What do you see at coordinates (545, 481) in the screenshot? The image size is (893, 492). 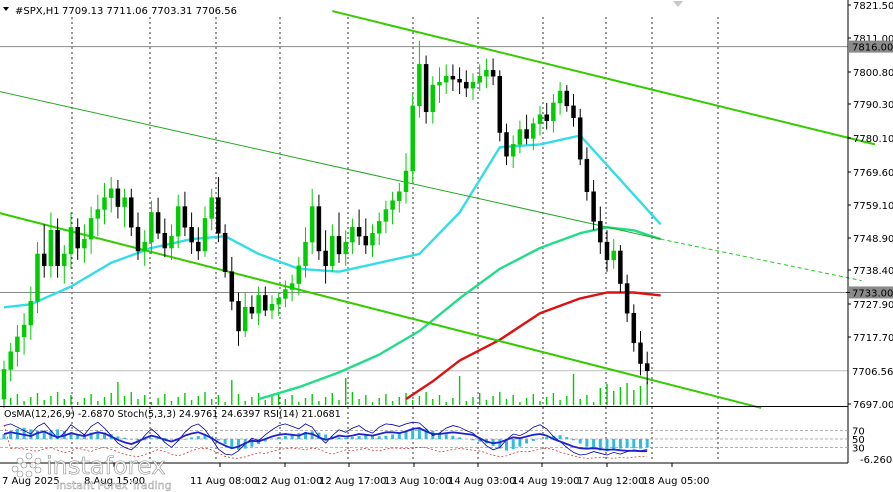 I see `time-tick-label: 14 Aug 19:00` at bounding box center [545, 481].